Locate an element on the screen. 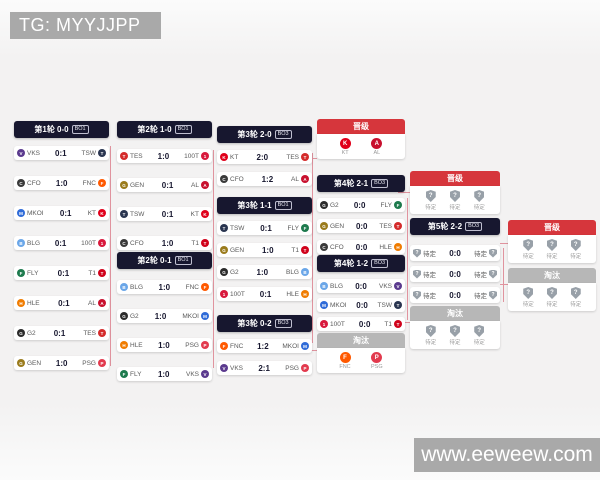 The height and width of the screenshot is (480, 600). team-logo-al-icon: A is located at coordinates (305, 179).